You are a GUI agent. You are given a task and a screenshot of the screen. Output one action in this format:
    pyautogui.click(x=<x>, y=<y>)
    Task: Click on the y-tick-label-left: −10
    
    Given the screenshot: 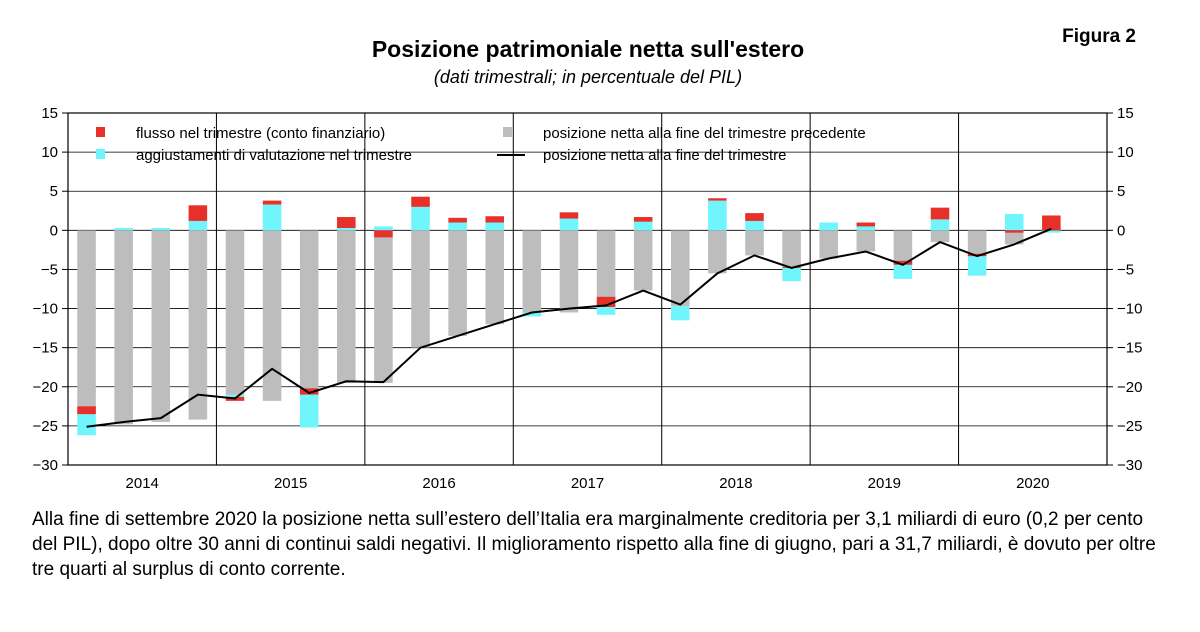 What is the action you would take?
    pyautogui.click(x=45, y=309)
    